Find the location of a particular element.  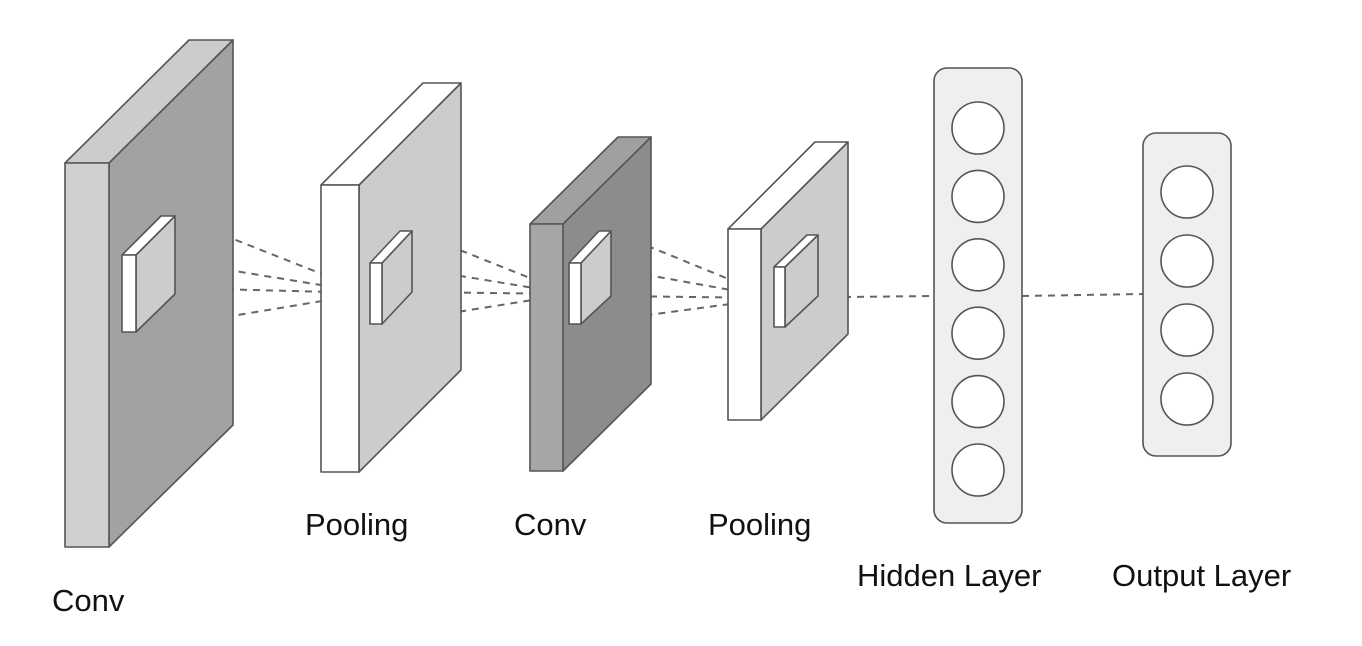

pool1-front-face is located at coordinates (340, 328).